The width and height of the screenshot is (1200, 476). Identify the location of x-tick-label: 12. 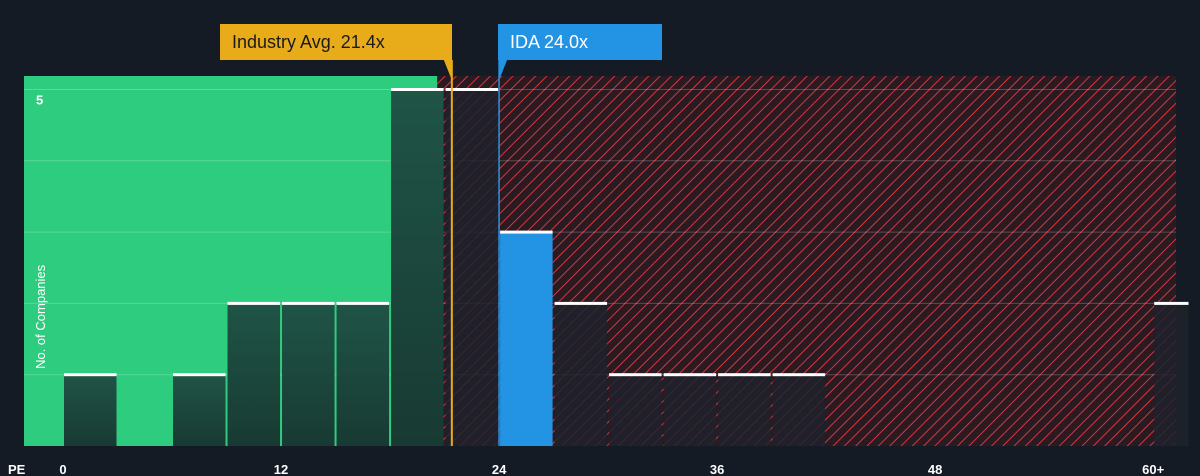
(281, 469).